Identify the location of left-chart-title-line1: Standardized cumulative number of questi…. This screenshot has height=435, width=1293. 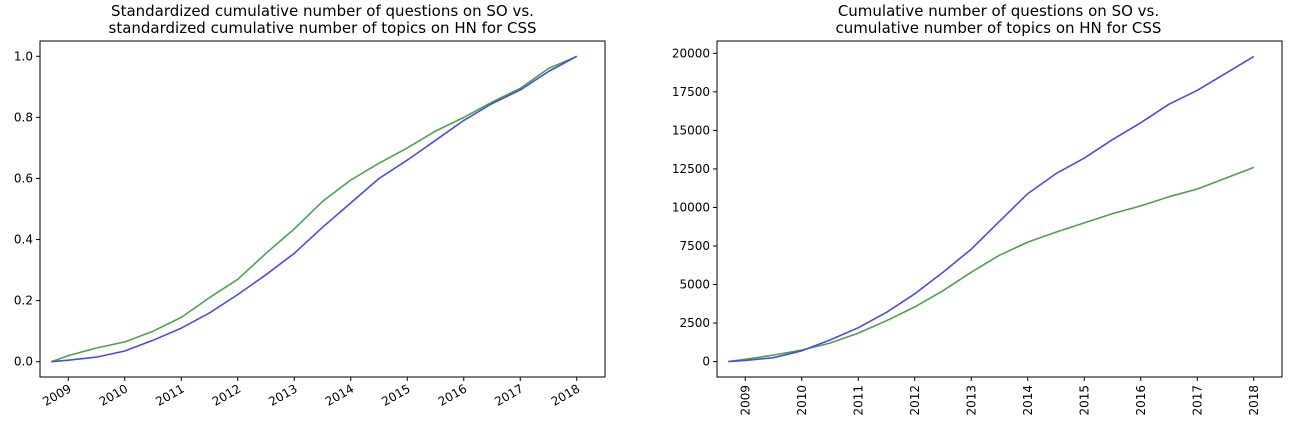
(322, 11).